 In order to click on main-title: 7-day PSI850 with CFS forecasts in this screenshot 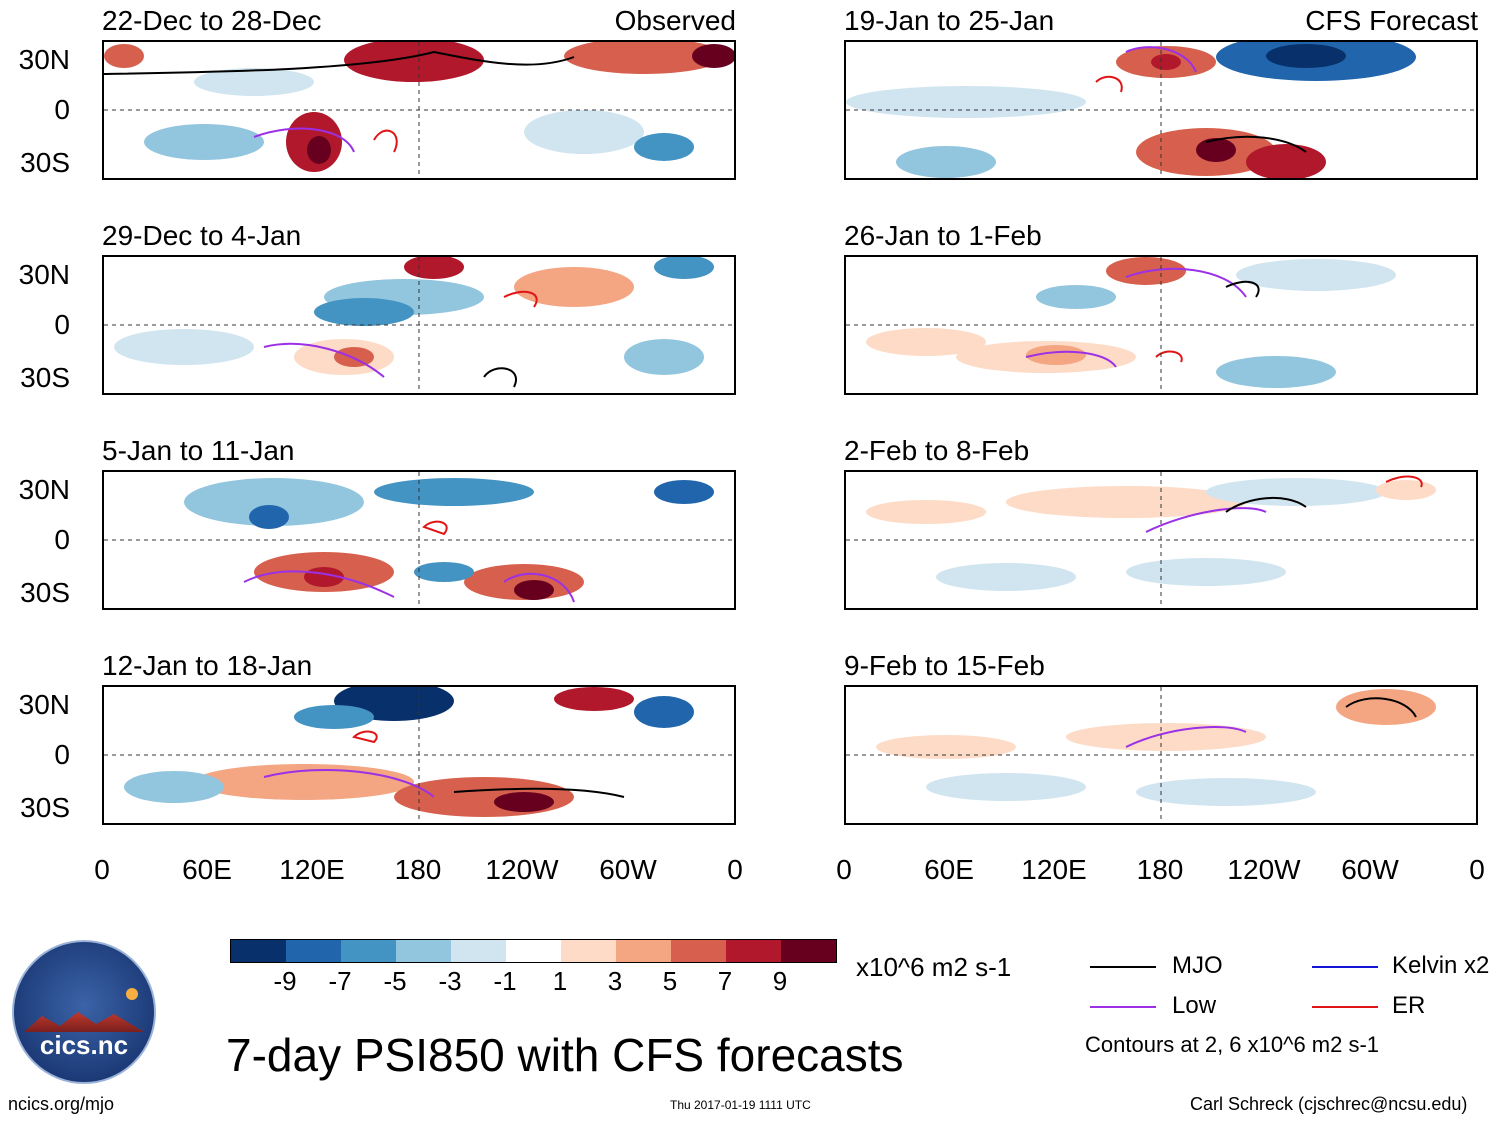, I will do `click(565, 1055)`.